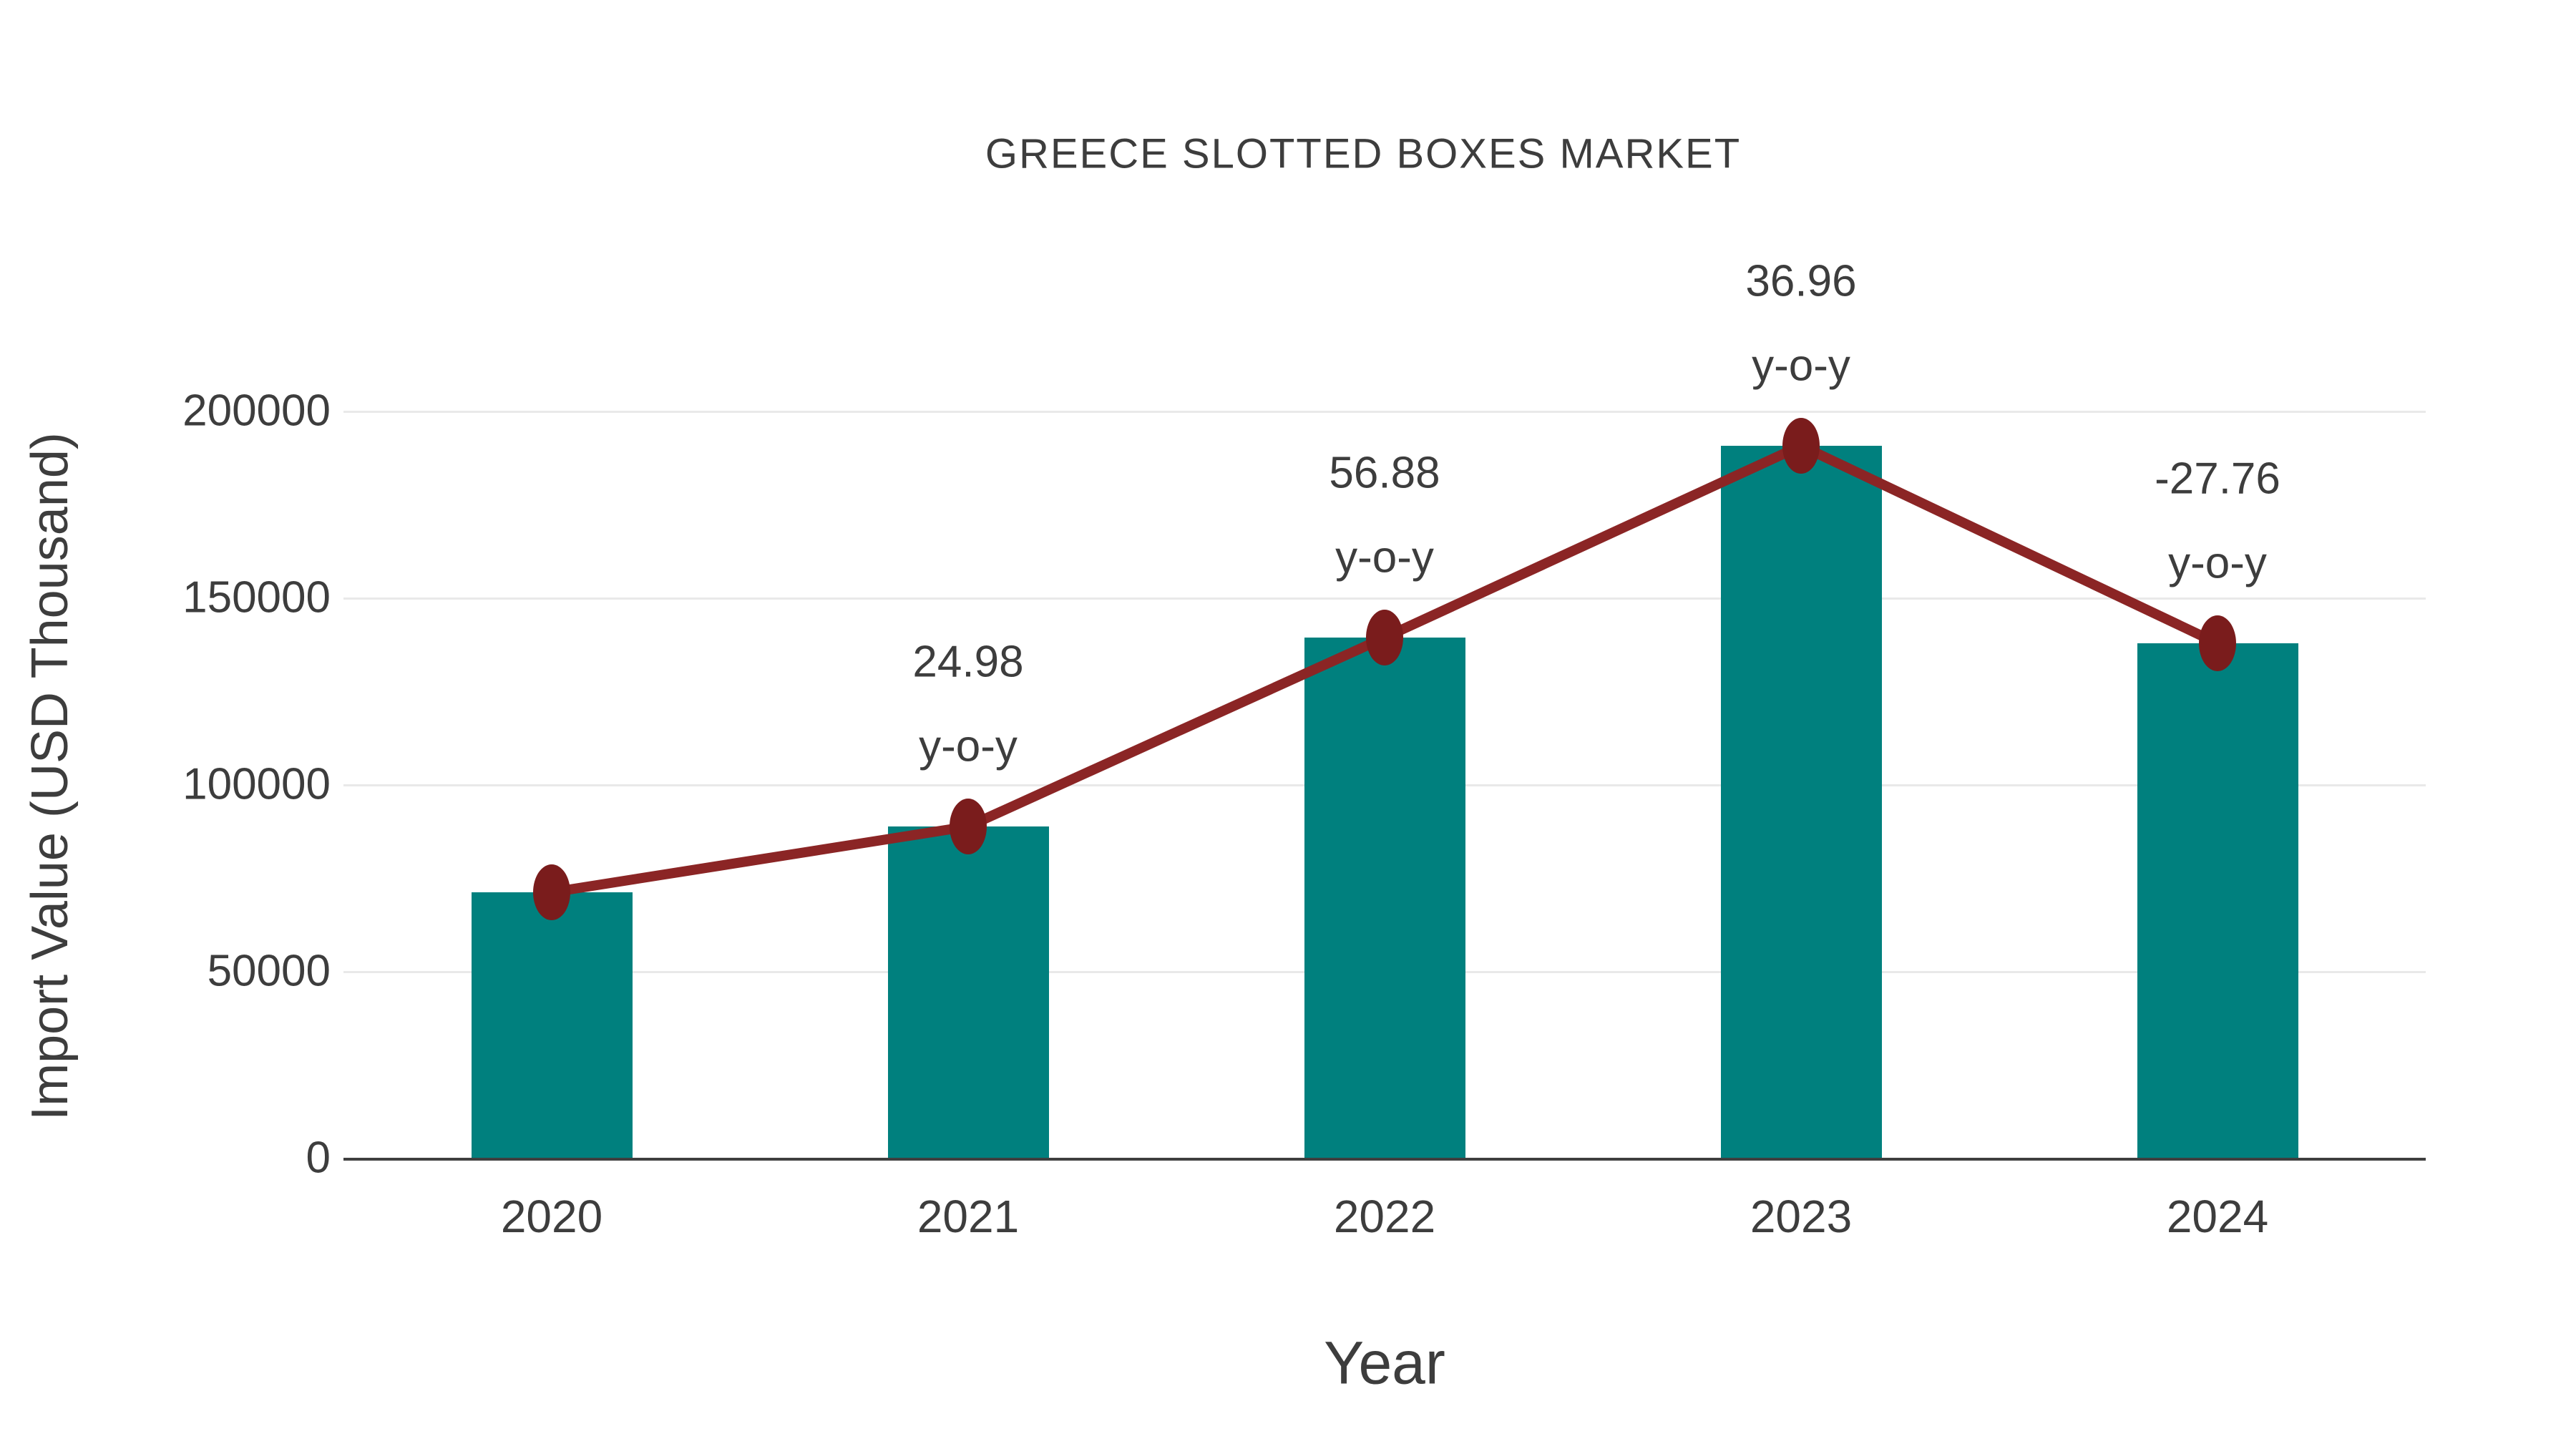 The image size is (2576, 1449). Describe the element at coordinates (968, 826) in the screenshot. I see `line-marker-2021` at that location.